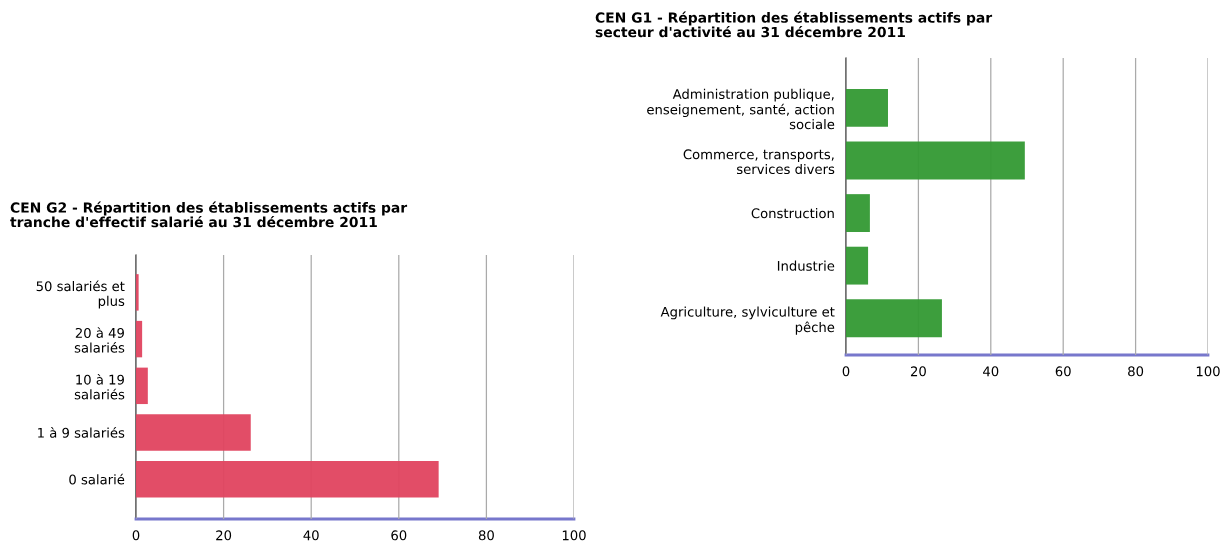 The height and width of the screenshot is (547, 1228). What do you see at coordinates (747, 320) in the screenshot?
I see `y-tick-label: Agriculture, sylviculture et pêche` at bounding box center [747, 320].